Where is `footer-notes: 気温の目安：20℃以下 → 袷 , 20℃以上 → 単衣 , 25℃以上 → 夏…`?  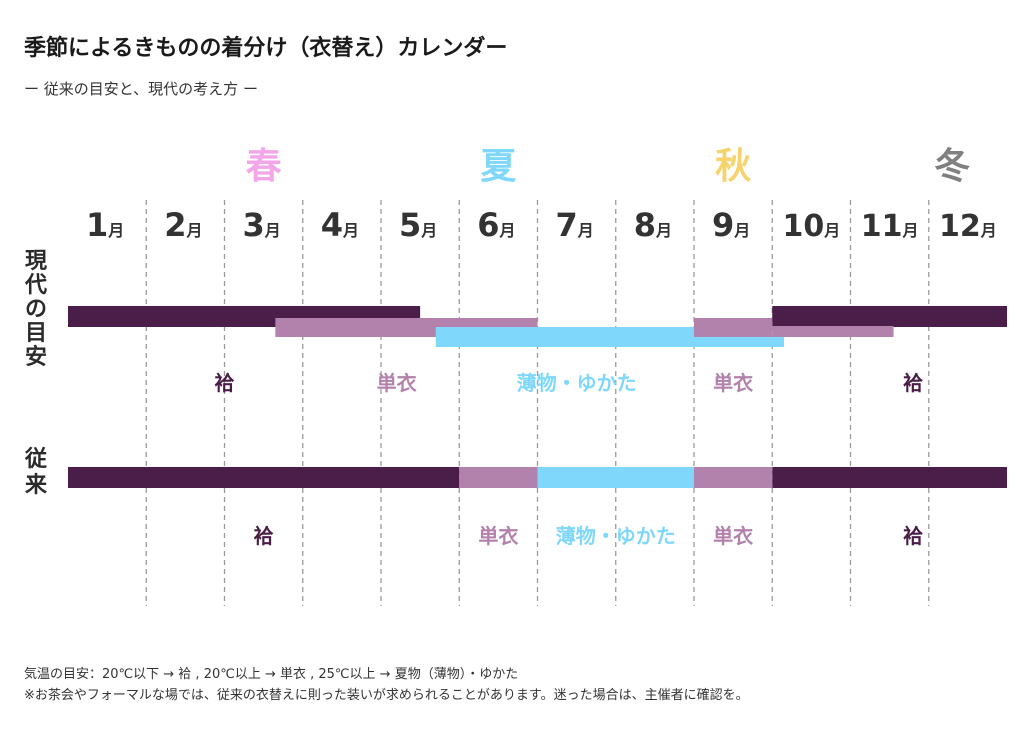
footer-notes: 気温の目安：20℃以下 → 袷 , 20℃以上 → 単衣 , 25℃以上 → 夏… is located at coordinates (386, 685).